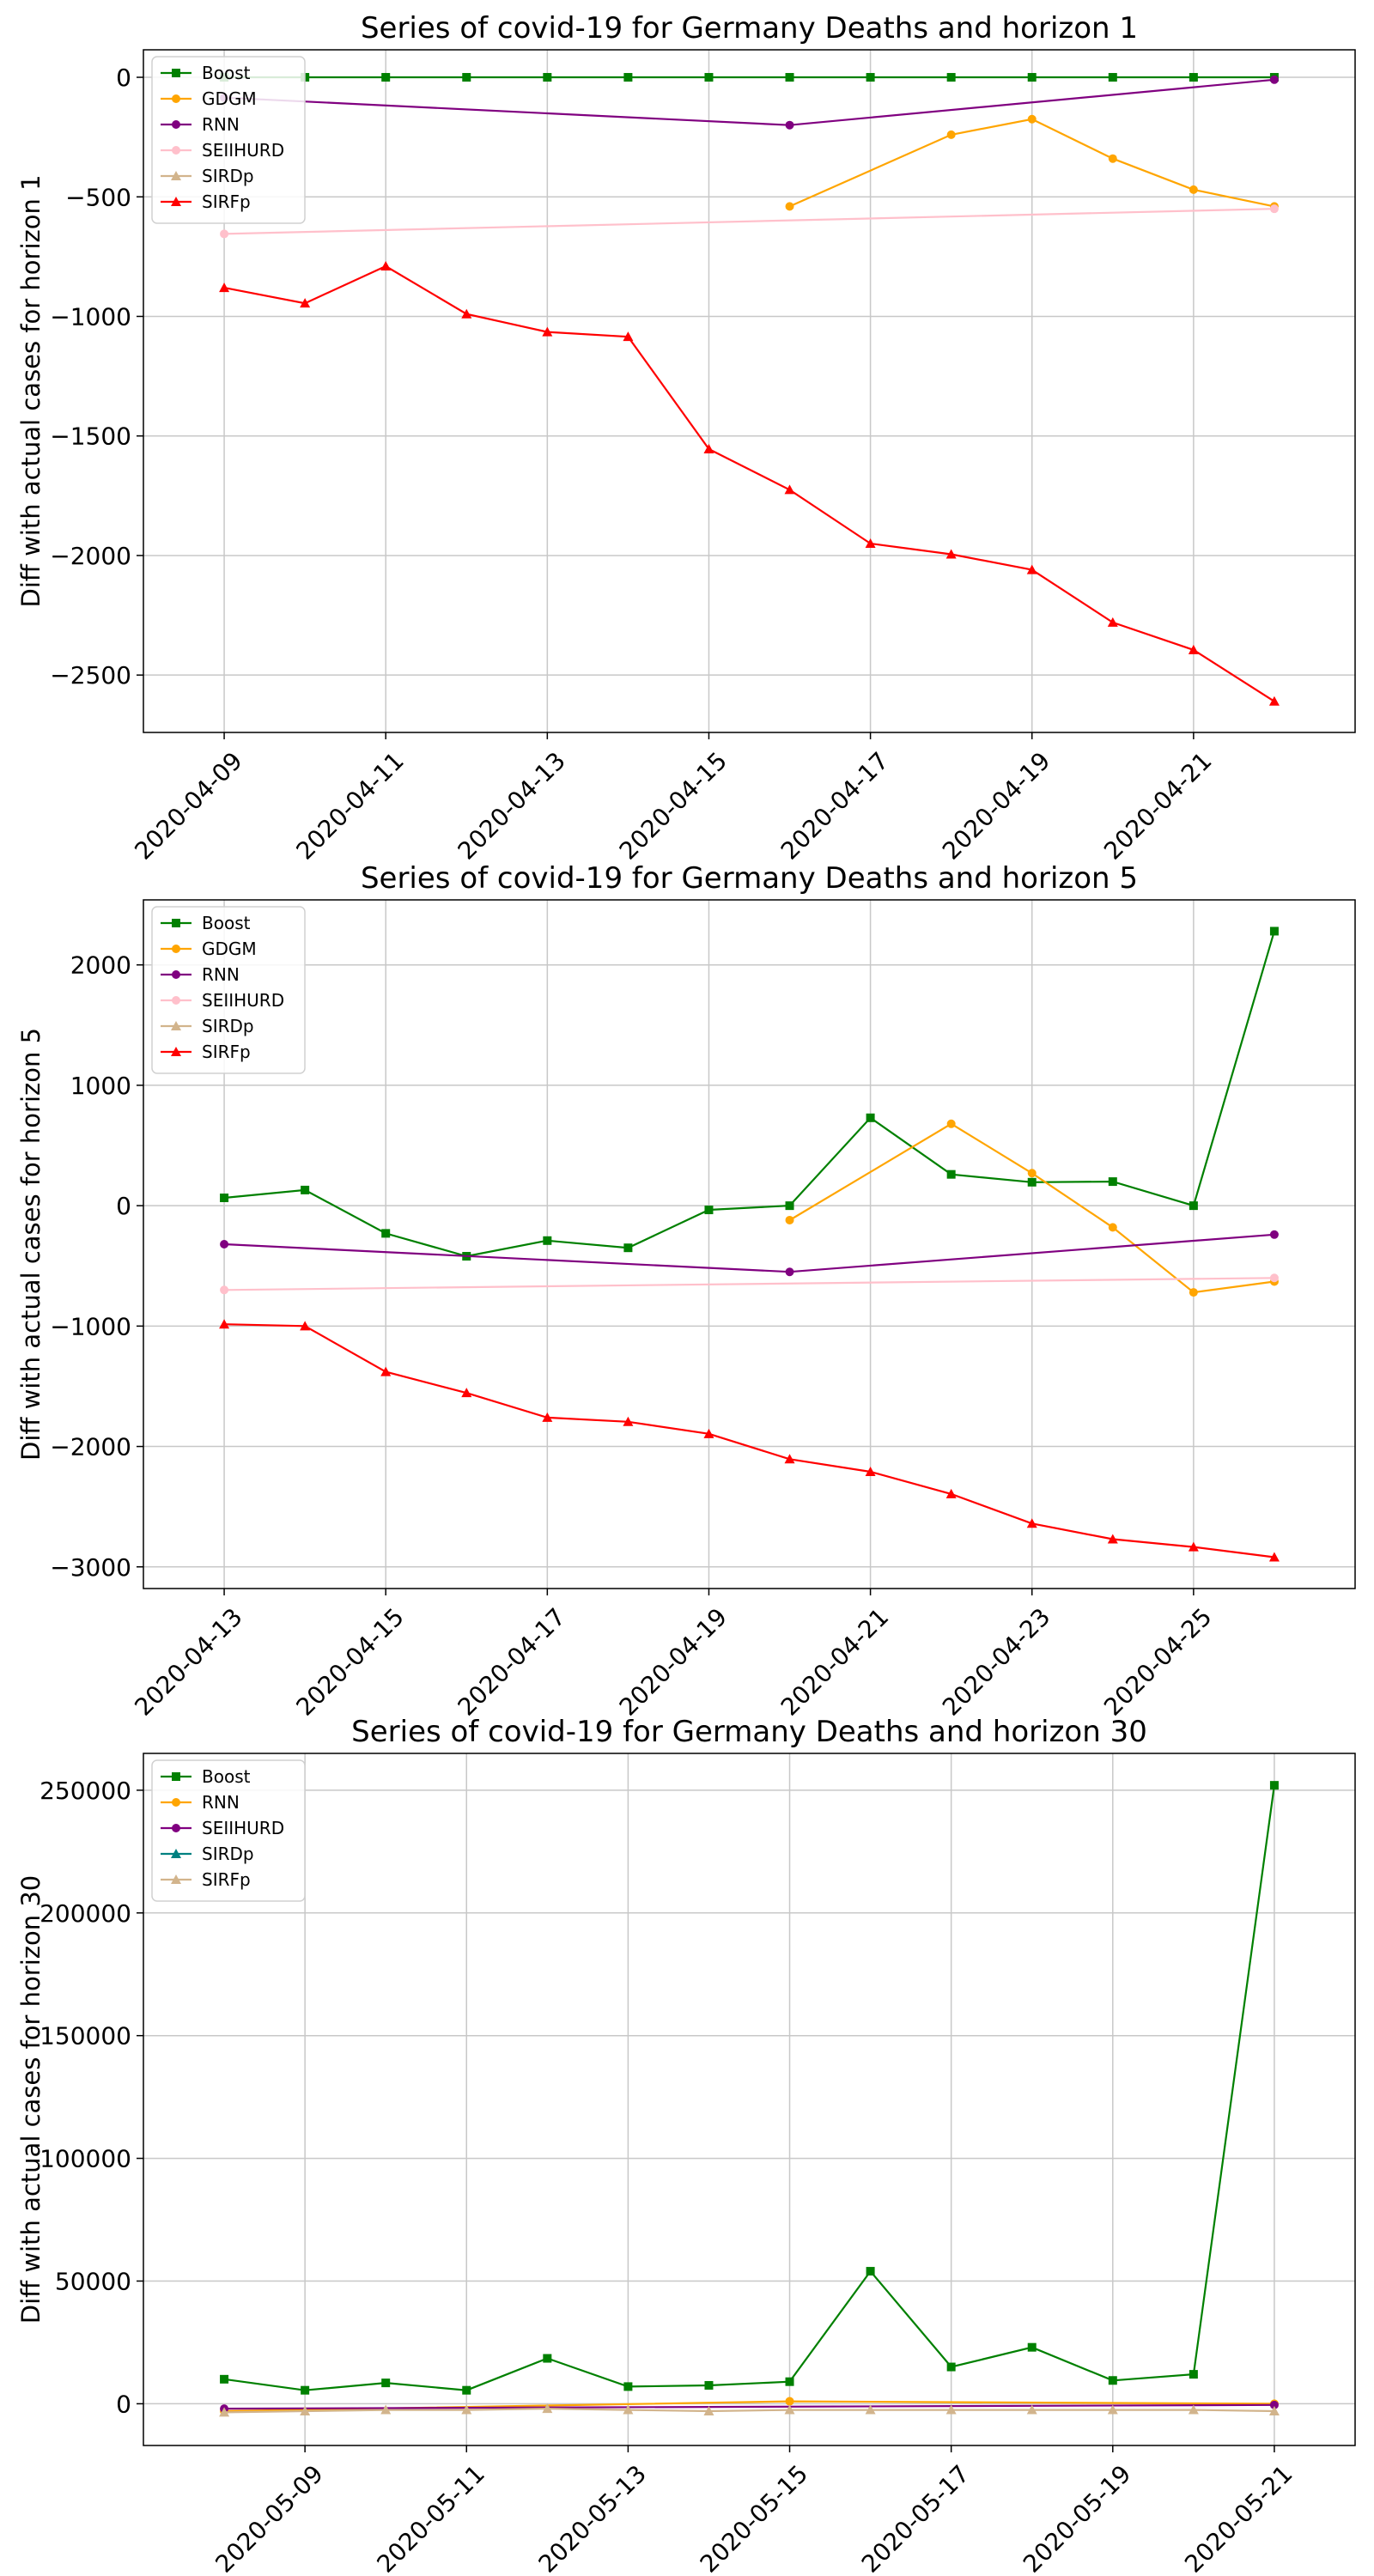  I want to click on legend-item: SIRFp, so click(206, 1880).